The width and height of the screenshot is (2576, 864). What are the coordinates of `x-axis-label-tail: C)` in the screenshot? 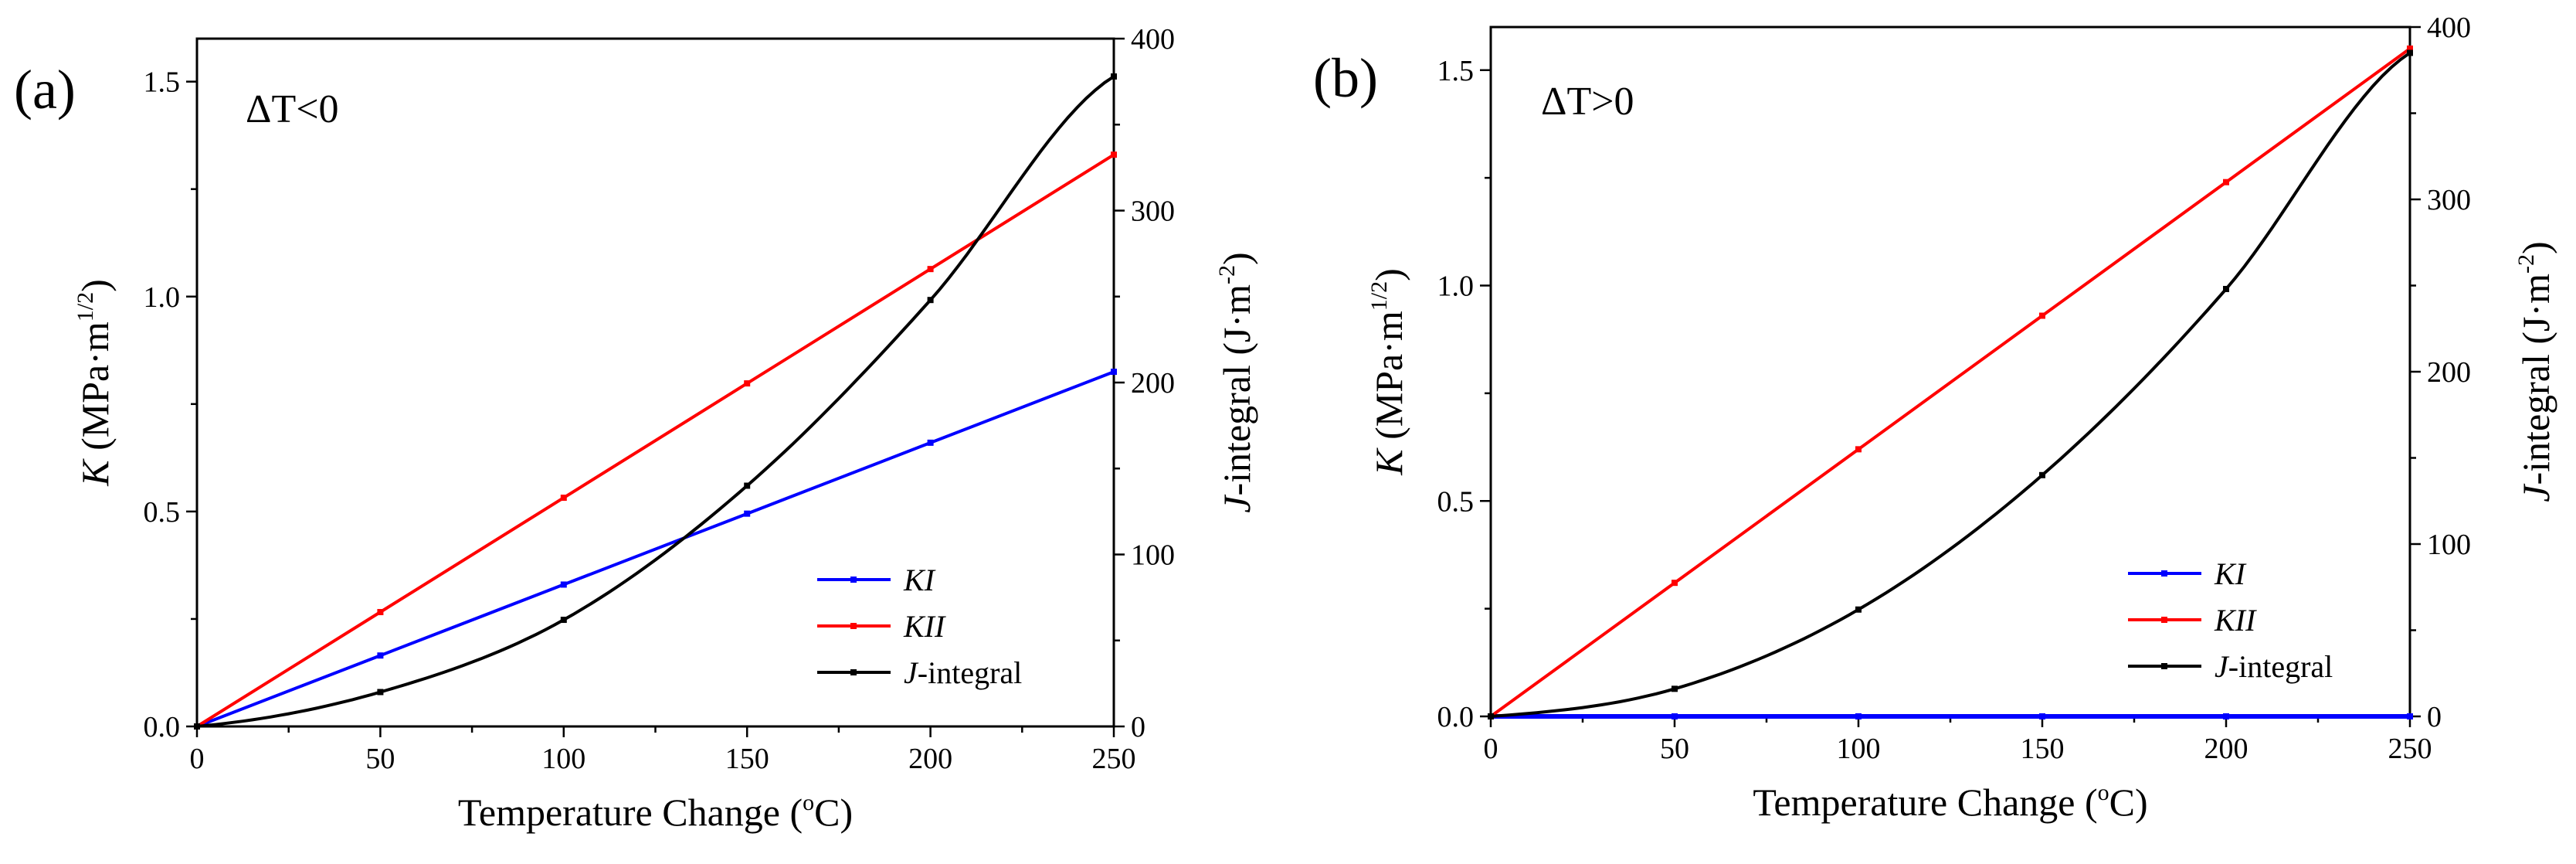 It's located at (834, 812).